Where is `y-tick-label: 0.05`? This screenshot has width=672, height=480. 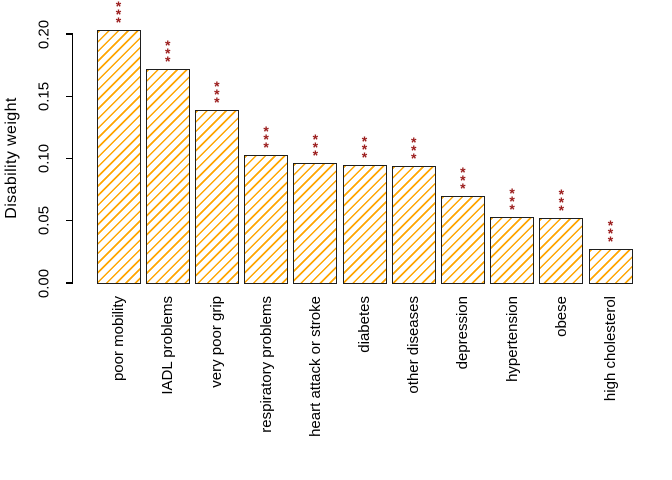
y-tick-label: 0.05 is located at coordinates (44, 221).